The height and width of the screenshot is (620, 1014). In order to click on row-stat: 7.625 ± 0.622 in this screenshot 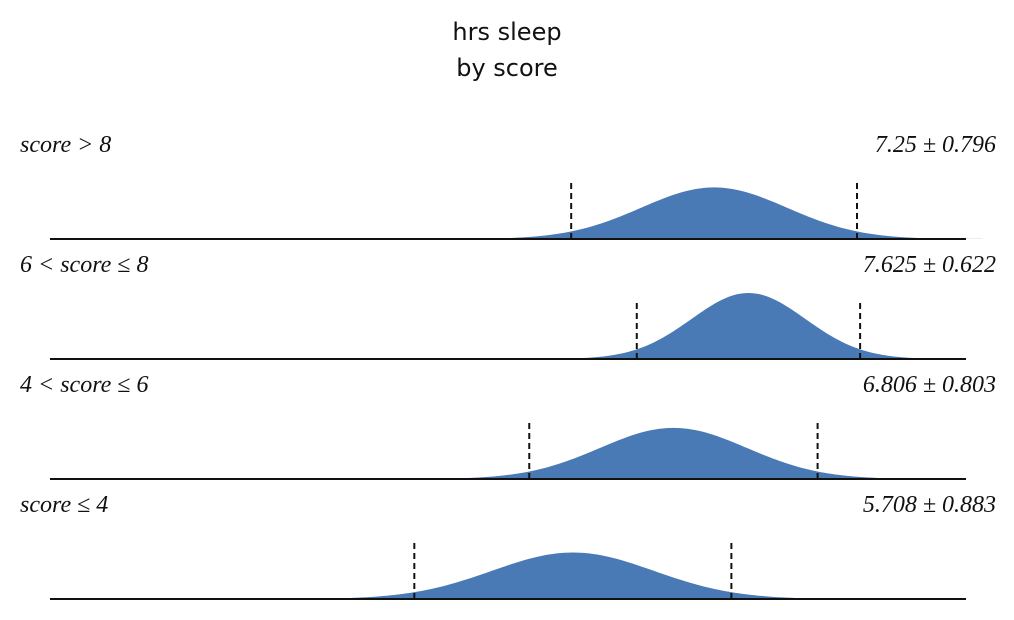, I will do `click(929, 265)`.